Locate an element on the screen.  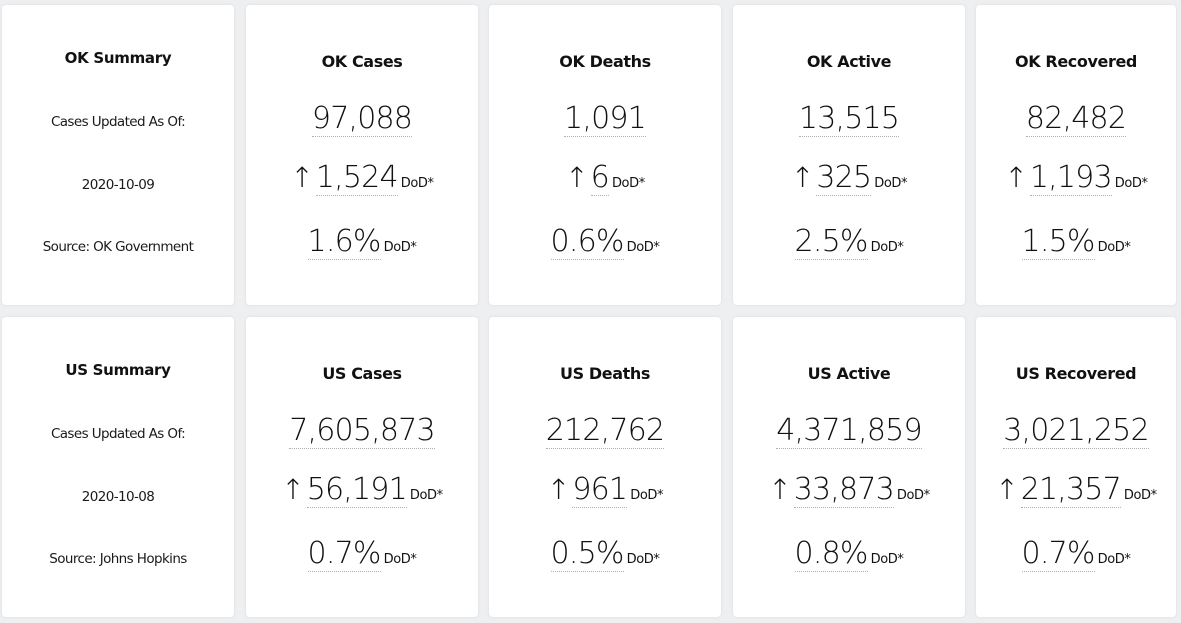
daily-percent: 0.5% DoD* is located at coordinates (605, 557).